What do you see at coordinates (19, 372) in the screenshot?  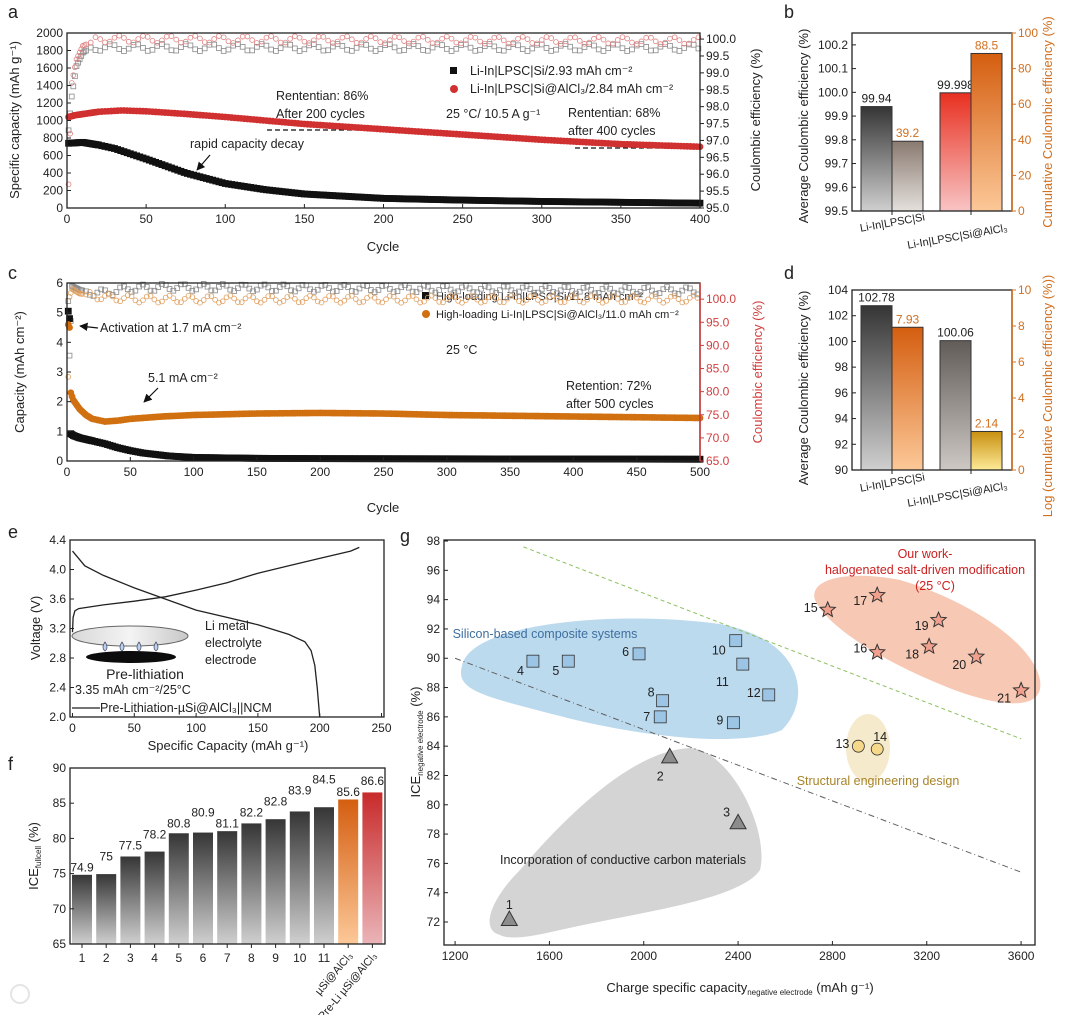 I see `panel-c-y-axis-label: Capacity (mAh cm⁻²)` at bounding box center [19, 372].